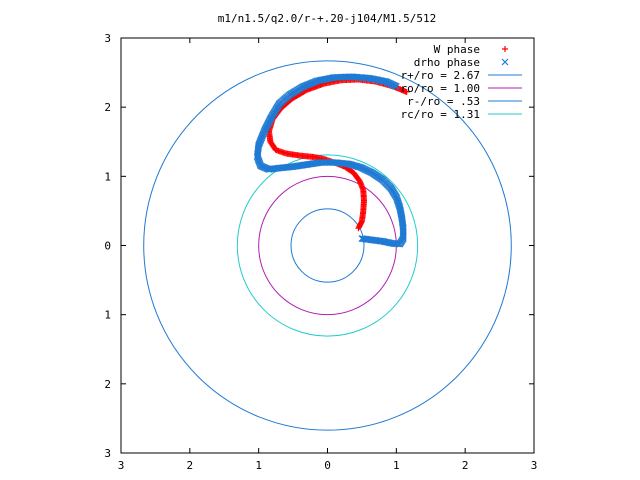 The height and width of the screenshot is (480, 640). Describe the element at coordinates (107, 246) in the screenshot. I see `y-tick-label: 0` at that location.